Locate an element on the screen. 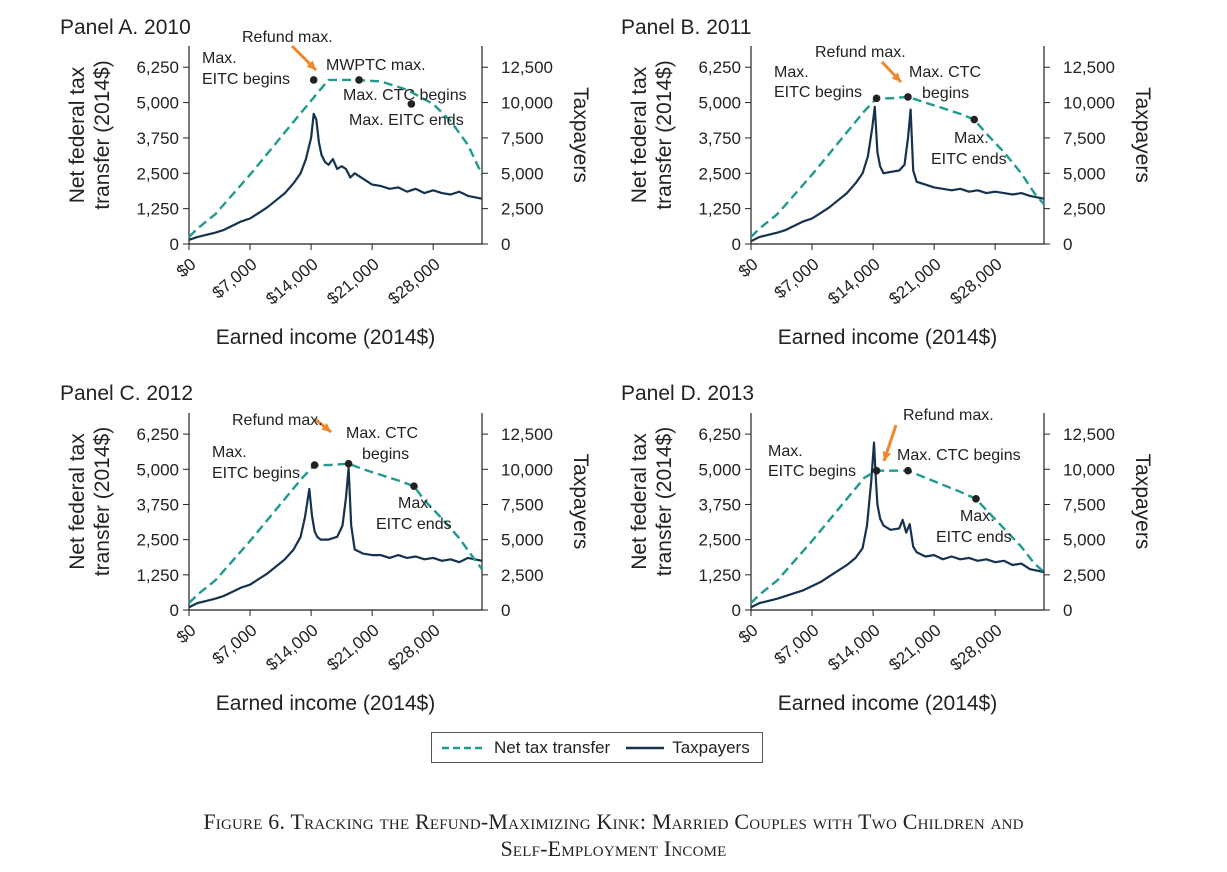 This screenshot has height=872, width=1227. caption-line-2: Self-Employment Income is located at coordinates (613, 848).